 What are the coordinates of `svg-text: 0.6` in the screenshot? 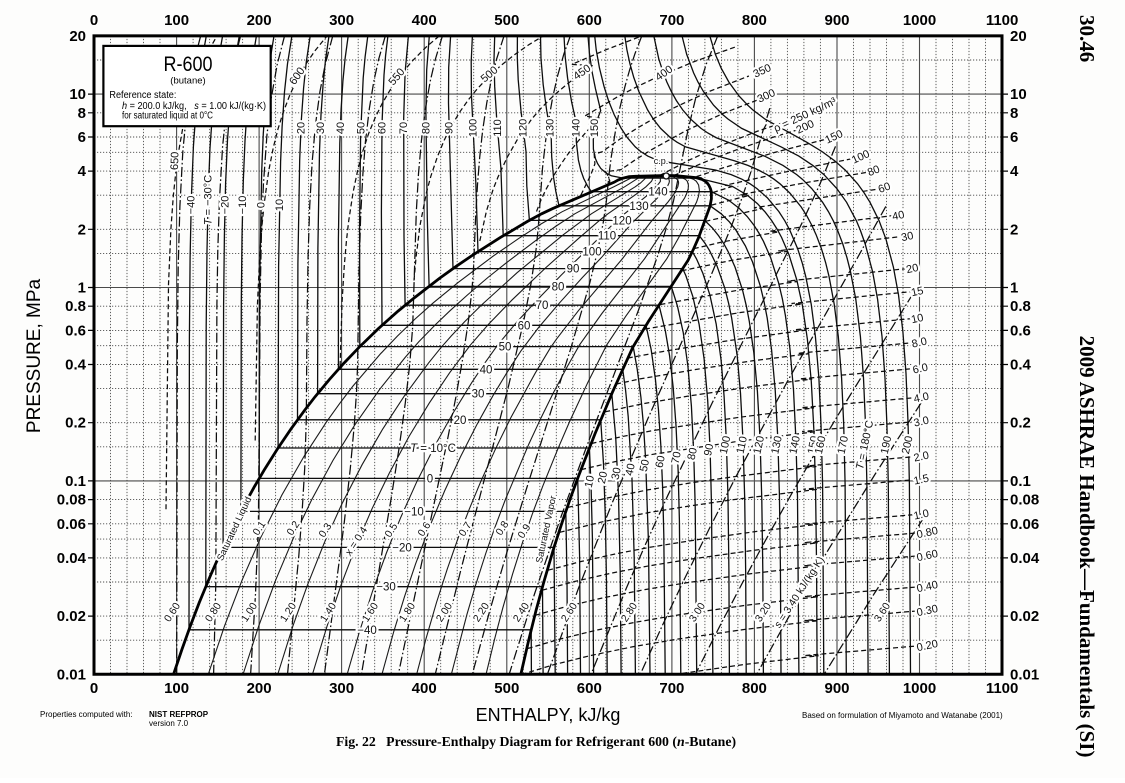 It's located at (1020, 330).